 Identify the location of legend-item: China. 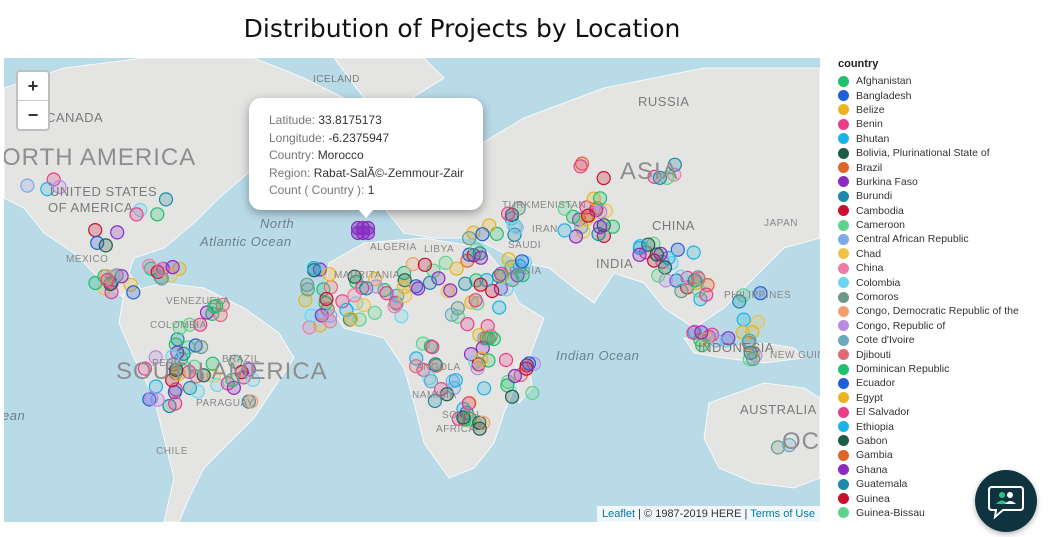
(943, 268).